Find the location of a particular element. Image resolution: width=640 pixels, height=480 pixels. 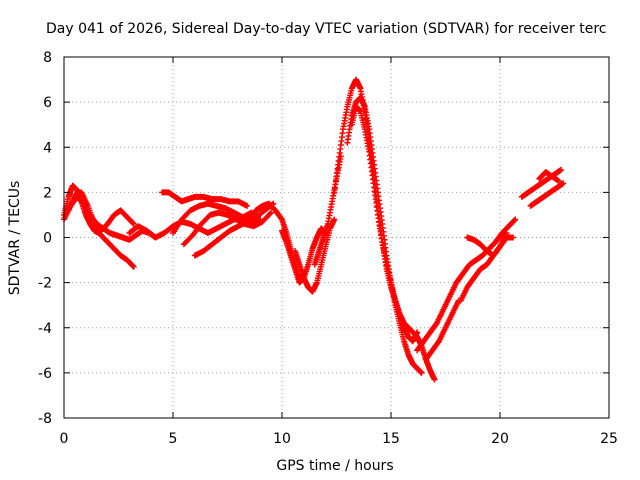

x-tick-label: 10 is located at coordinates (282, 439).